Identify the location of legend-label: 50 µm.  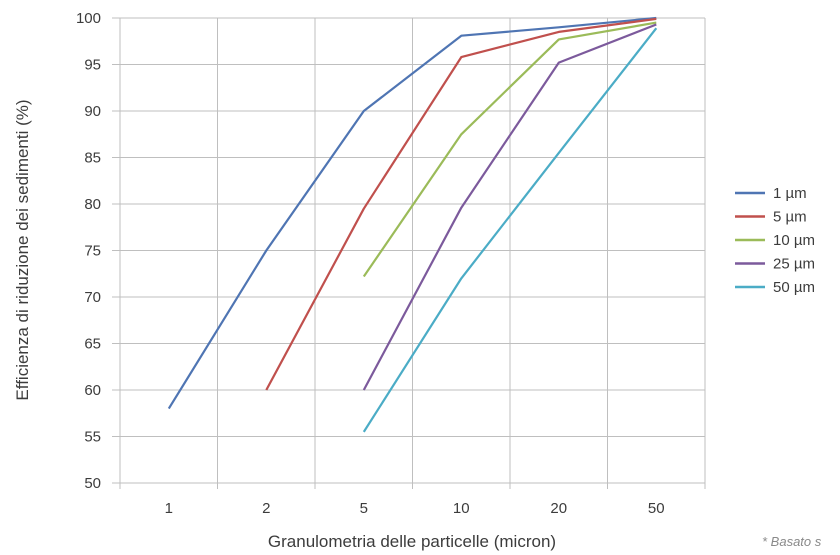
(794, 287).